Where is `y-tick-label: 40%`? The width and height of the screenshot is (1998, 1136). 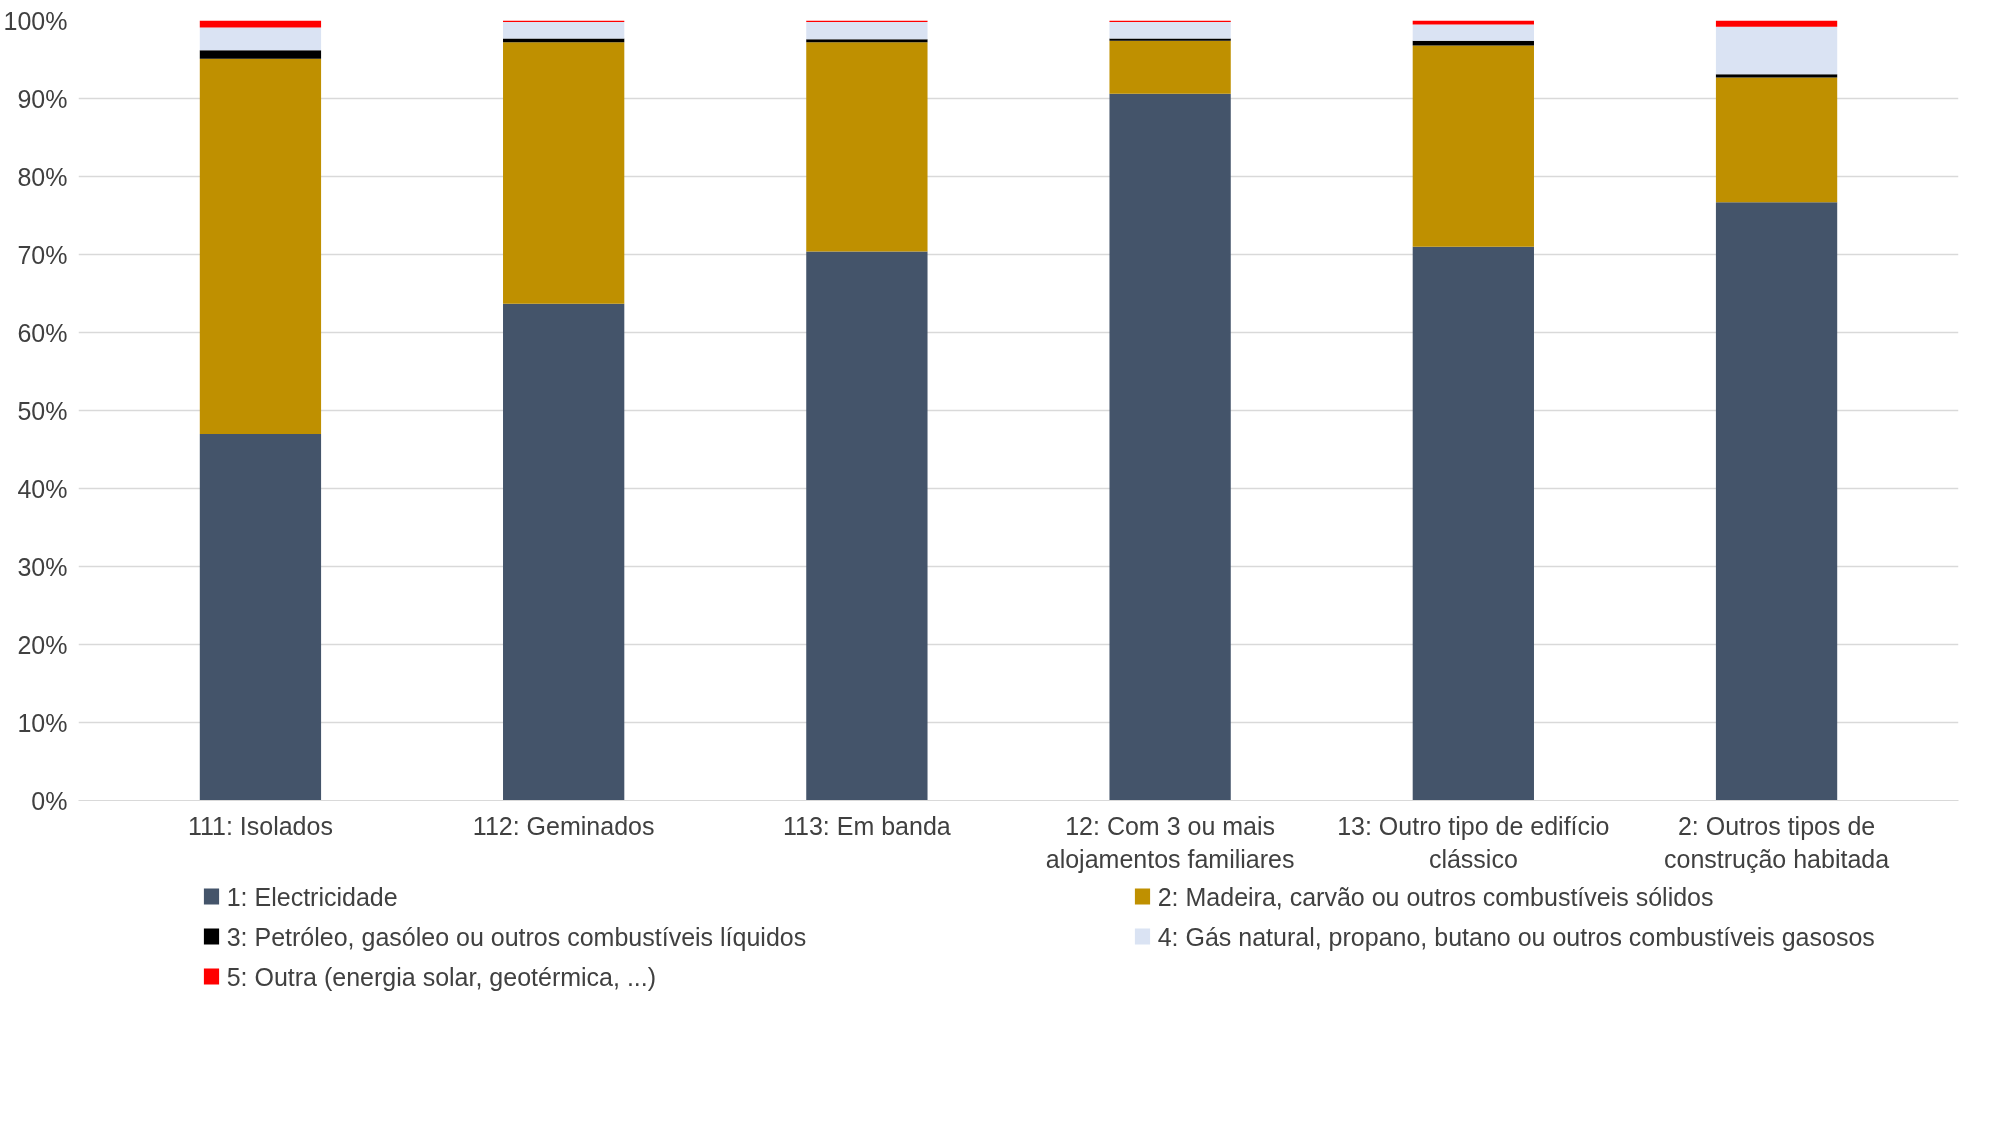
y-tick-label: 40% is located at coordinates (42, 488).